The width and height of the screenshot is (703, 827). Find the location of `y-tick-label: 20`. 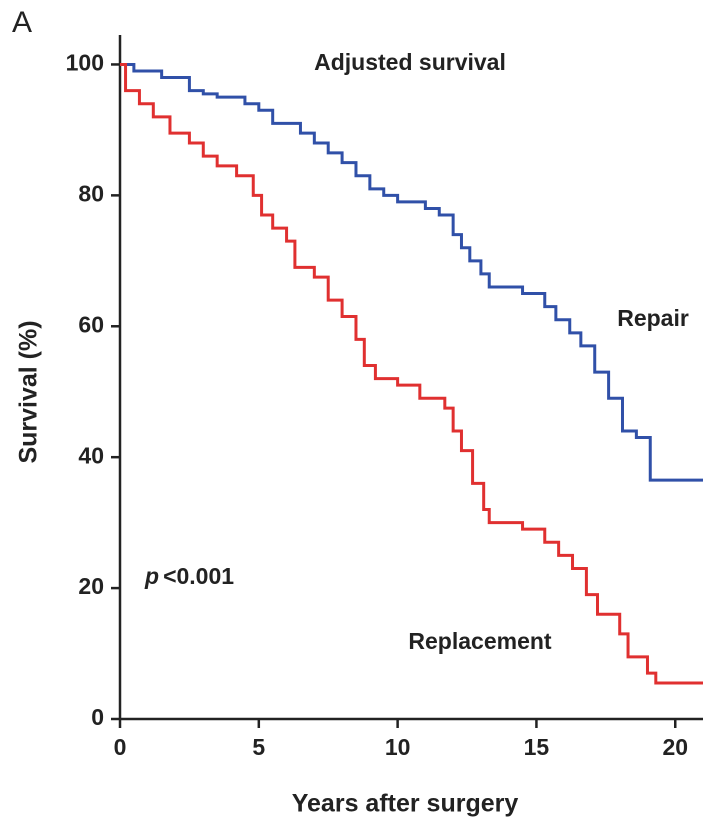

y-tick-label: 20 is located at coordinates (91, 586).